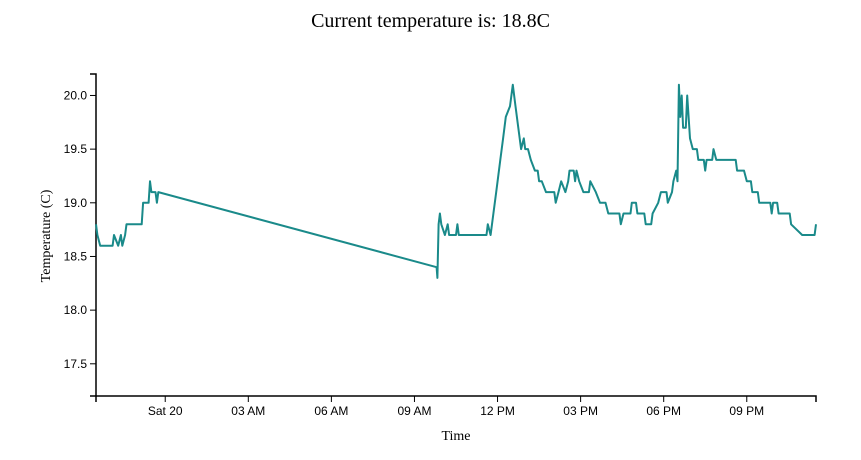 The width and height of the screenshot is (861, 460). What do you see at coordinates (76, 364) in the screenshot?
I see `y-tick-label: 17.5` at bounding box center [76, 364].